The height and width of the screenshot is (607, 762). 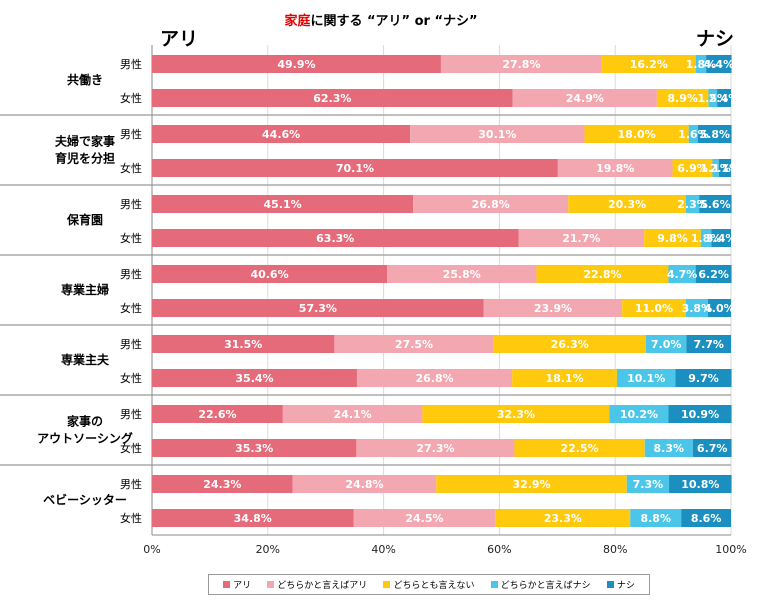 I want to click on data-label: 8.9%, so click(x=682, y=98).